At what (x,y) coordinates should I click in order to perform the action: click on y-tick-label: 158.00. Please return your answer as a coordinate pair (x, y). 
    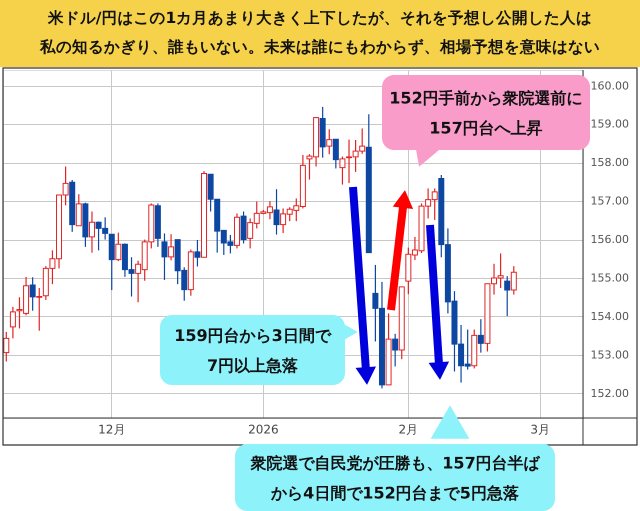
    Looking at the image, I should click on (609, 163).